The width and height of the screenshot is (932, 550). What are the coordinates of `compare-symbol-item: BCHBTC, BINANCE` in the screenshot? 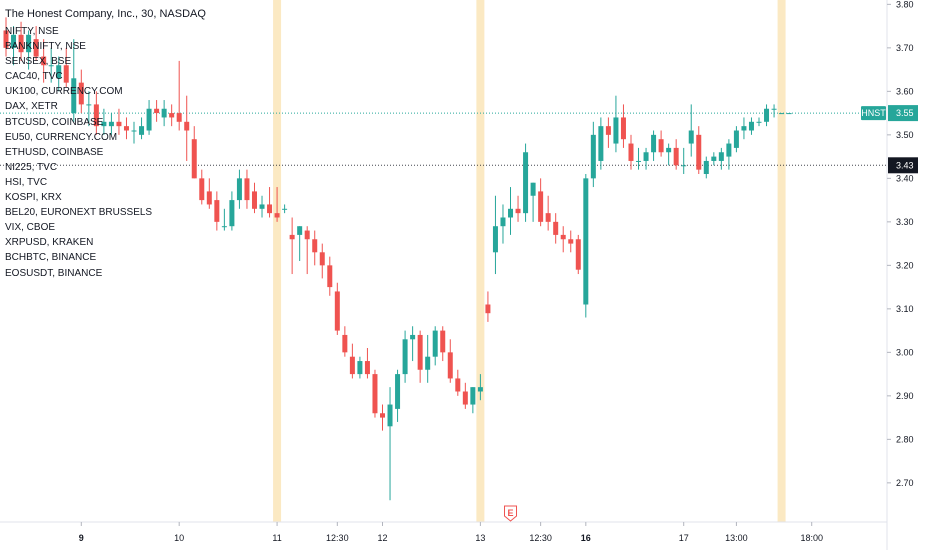 It's located at (51, 258).